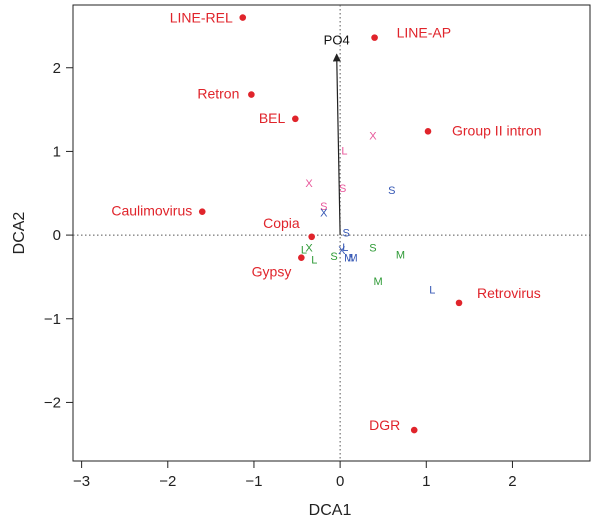 The height and width of the screenshot is (524, 595). I want to click on y-tick-label: 0, so click(57, 235).